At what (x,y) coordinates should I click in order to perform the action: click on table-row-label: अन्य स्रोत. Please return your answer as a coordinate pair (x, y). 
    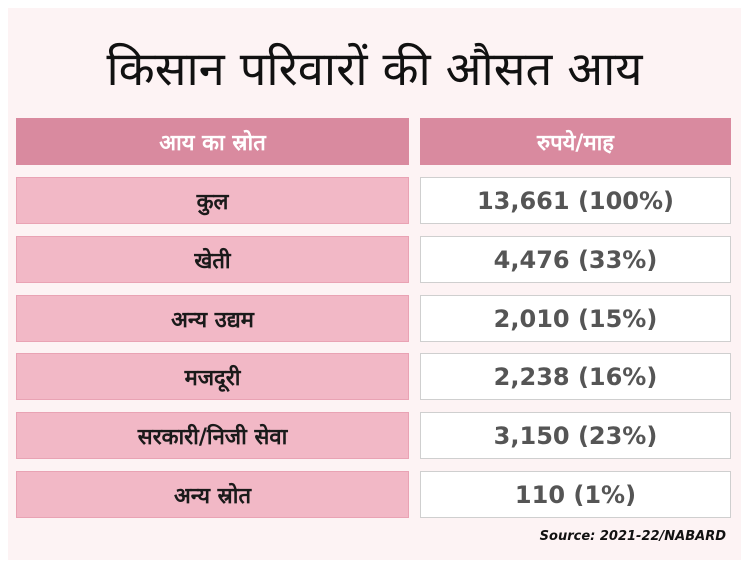
    Looking at the image, I should click on (212, 494).